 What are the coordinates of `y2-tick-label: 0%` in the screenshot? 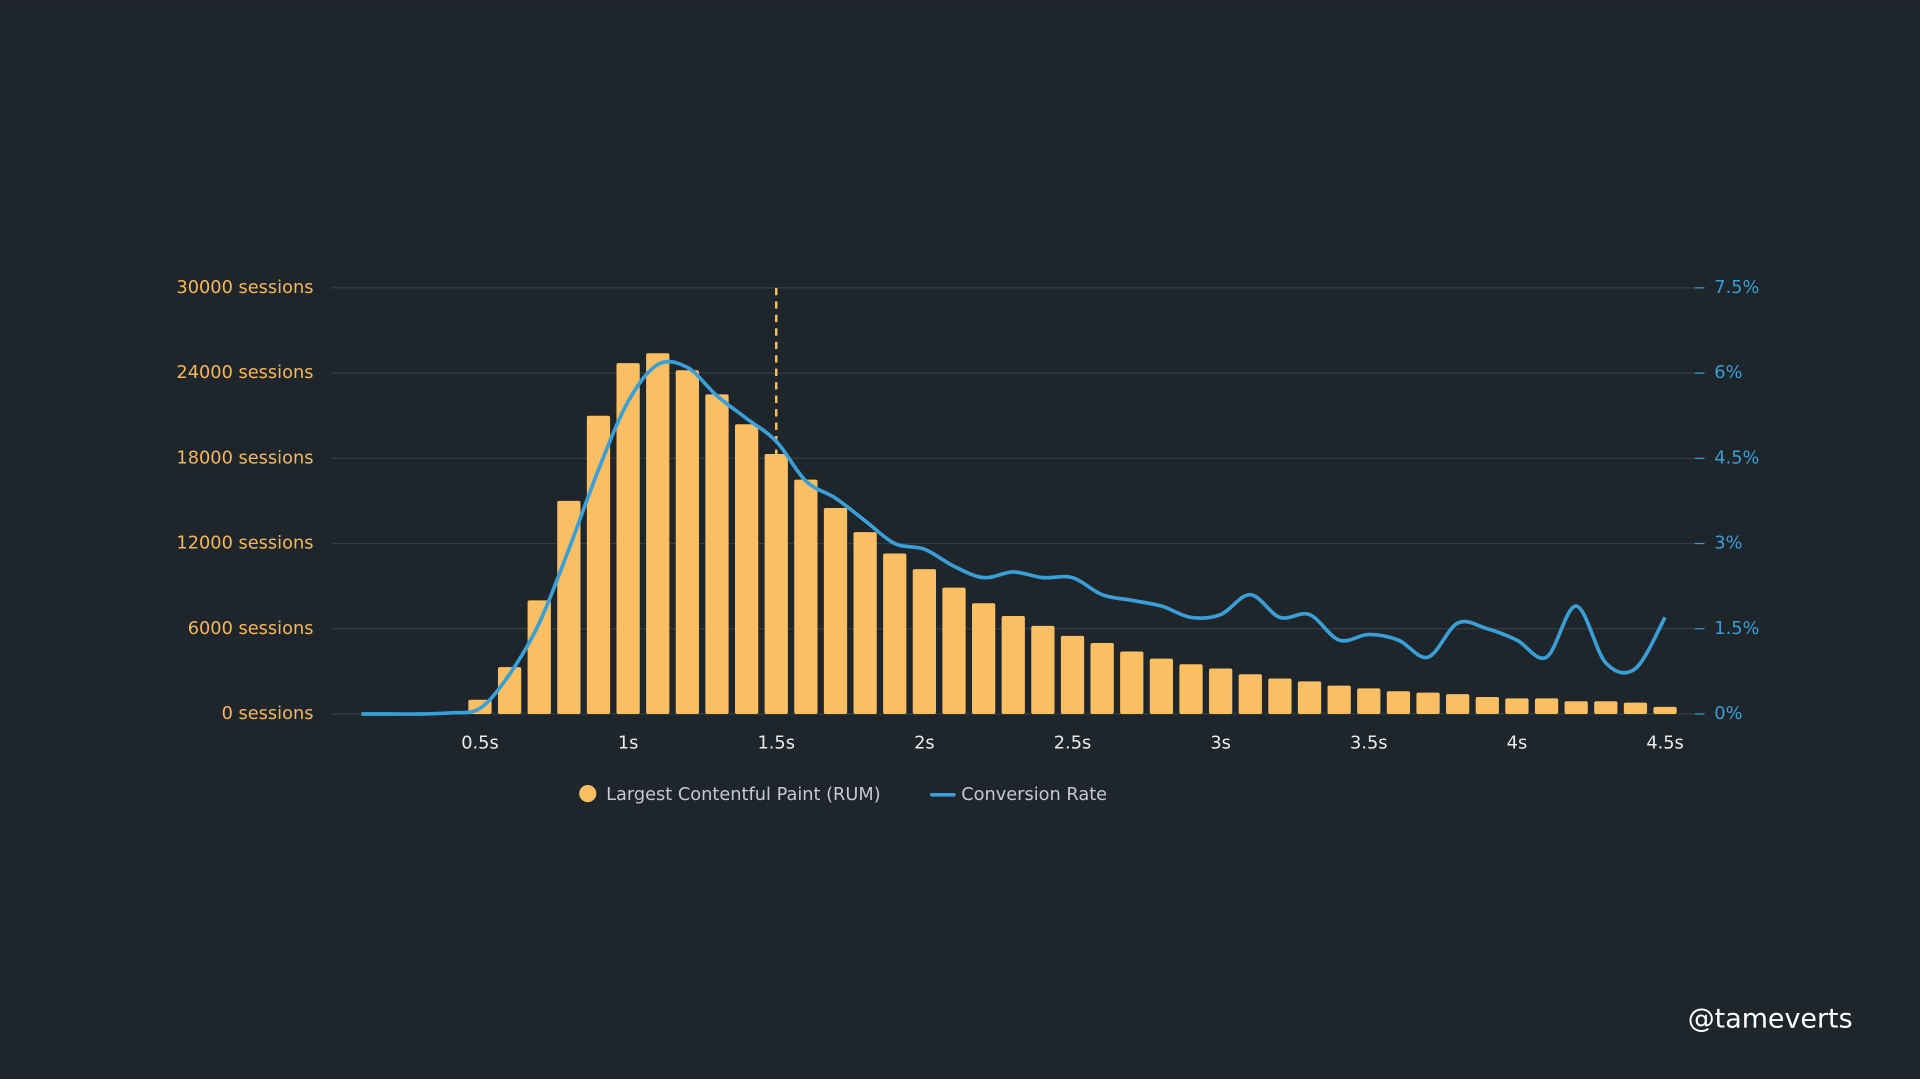 It's located at (1728, 714).